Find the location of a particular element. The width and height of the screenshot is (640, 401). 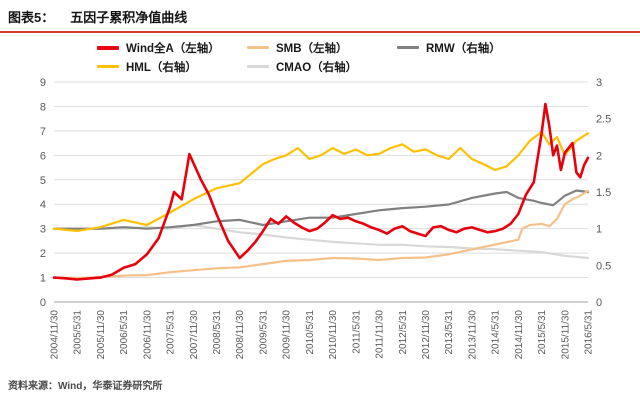

figure-title: 五因子累积净值曲线 is located at coordinates (129, 17).